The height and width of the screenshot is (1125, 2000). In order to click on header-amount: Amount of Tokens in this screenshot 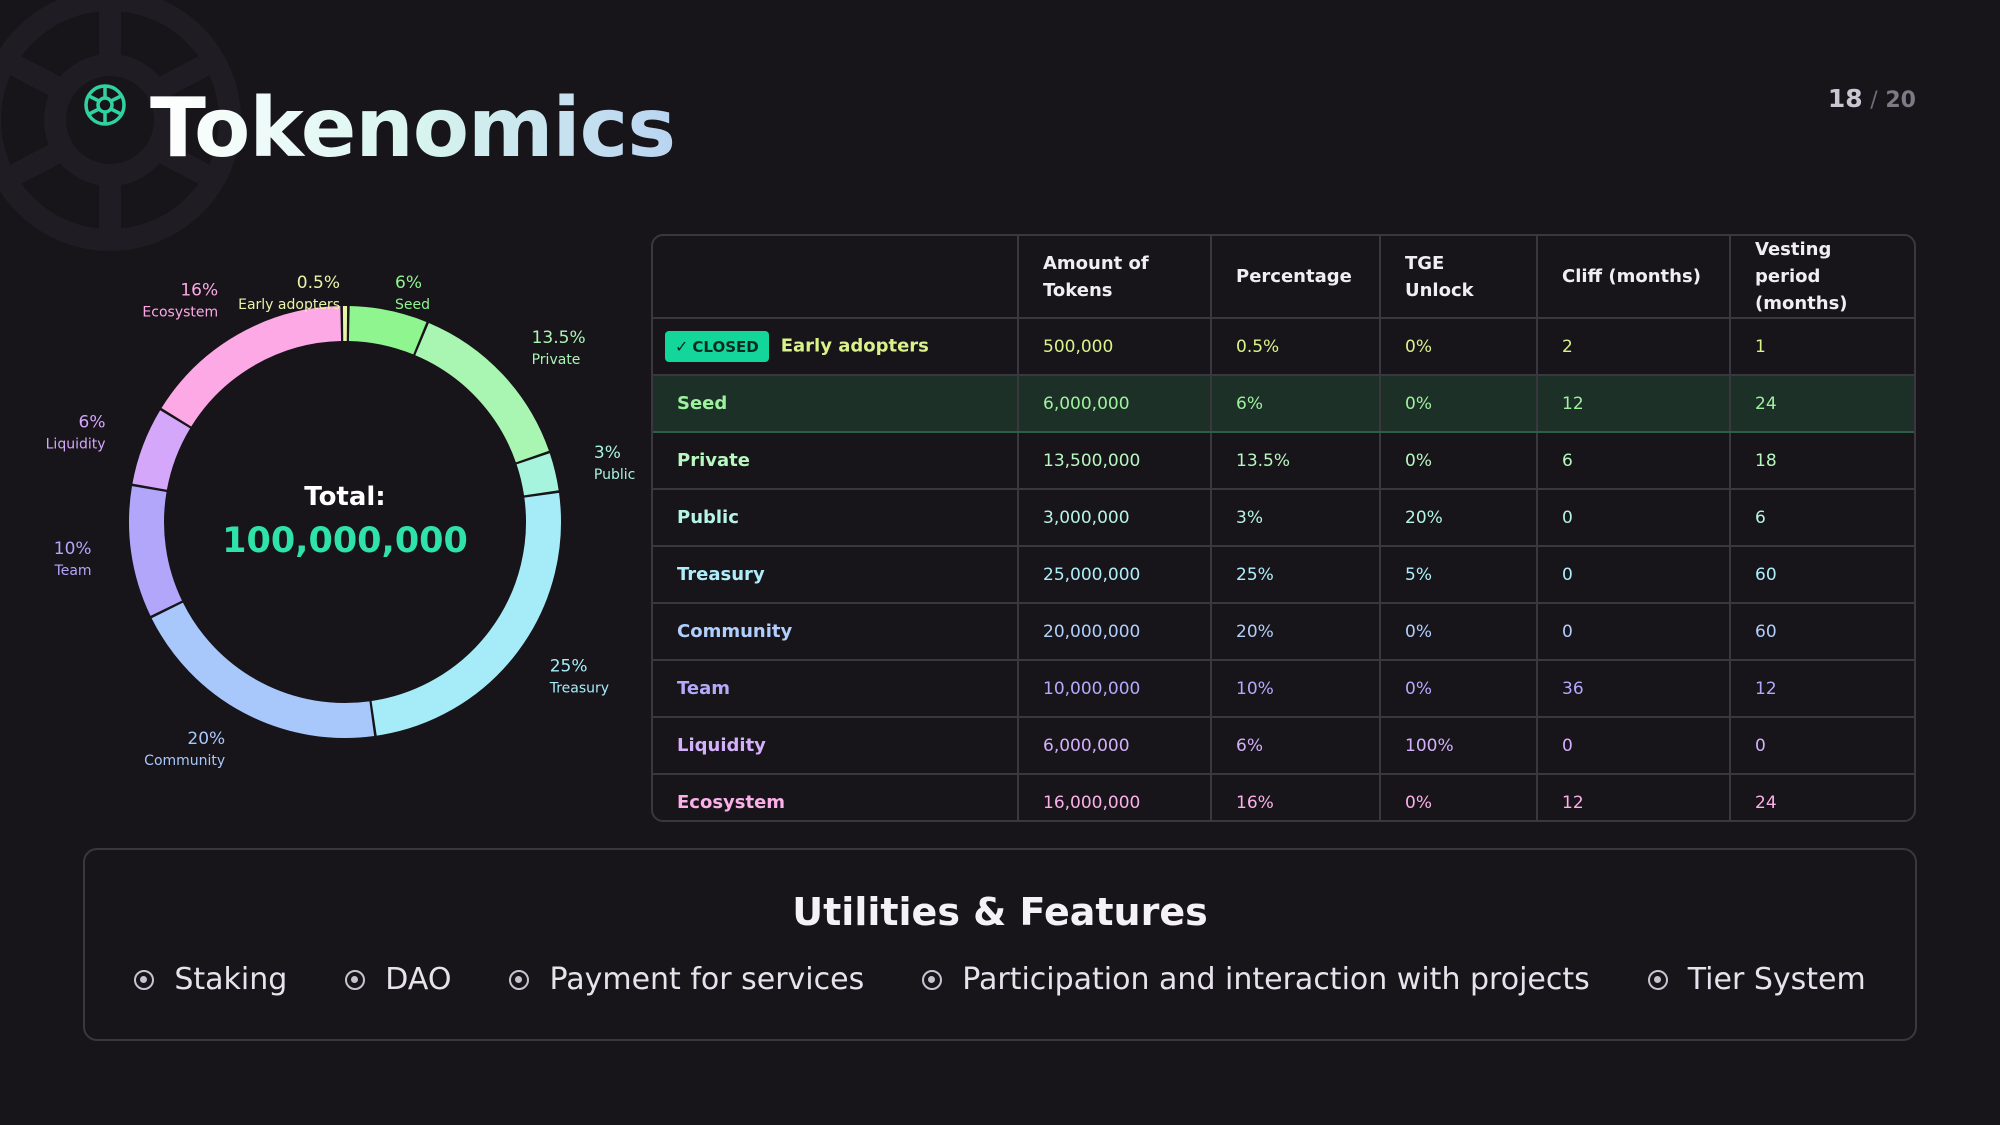, I will do `click(1115, 277)`.